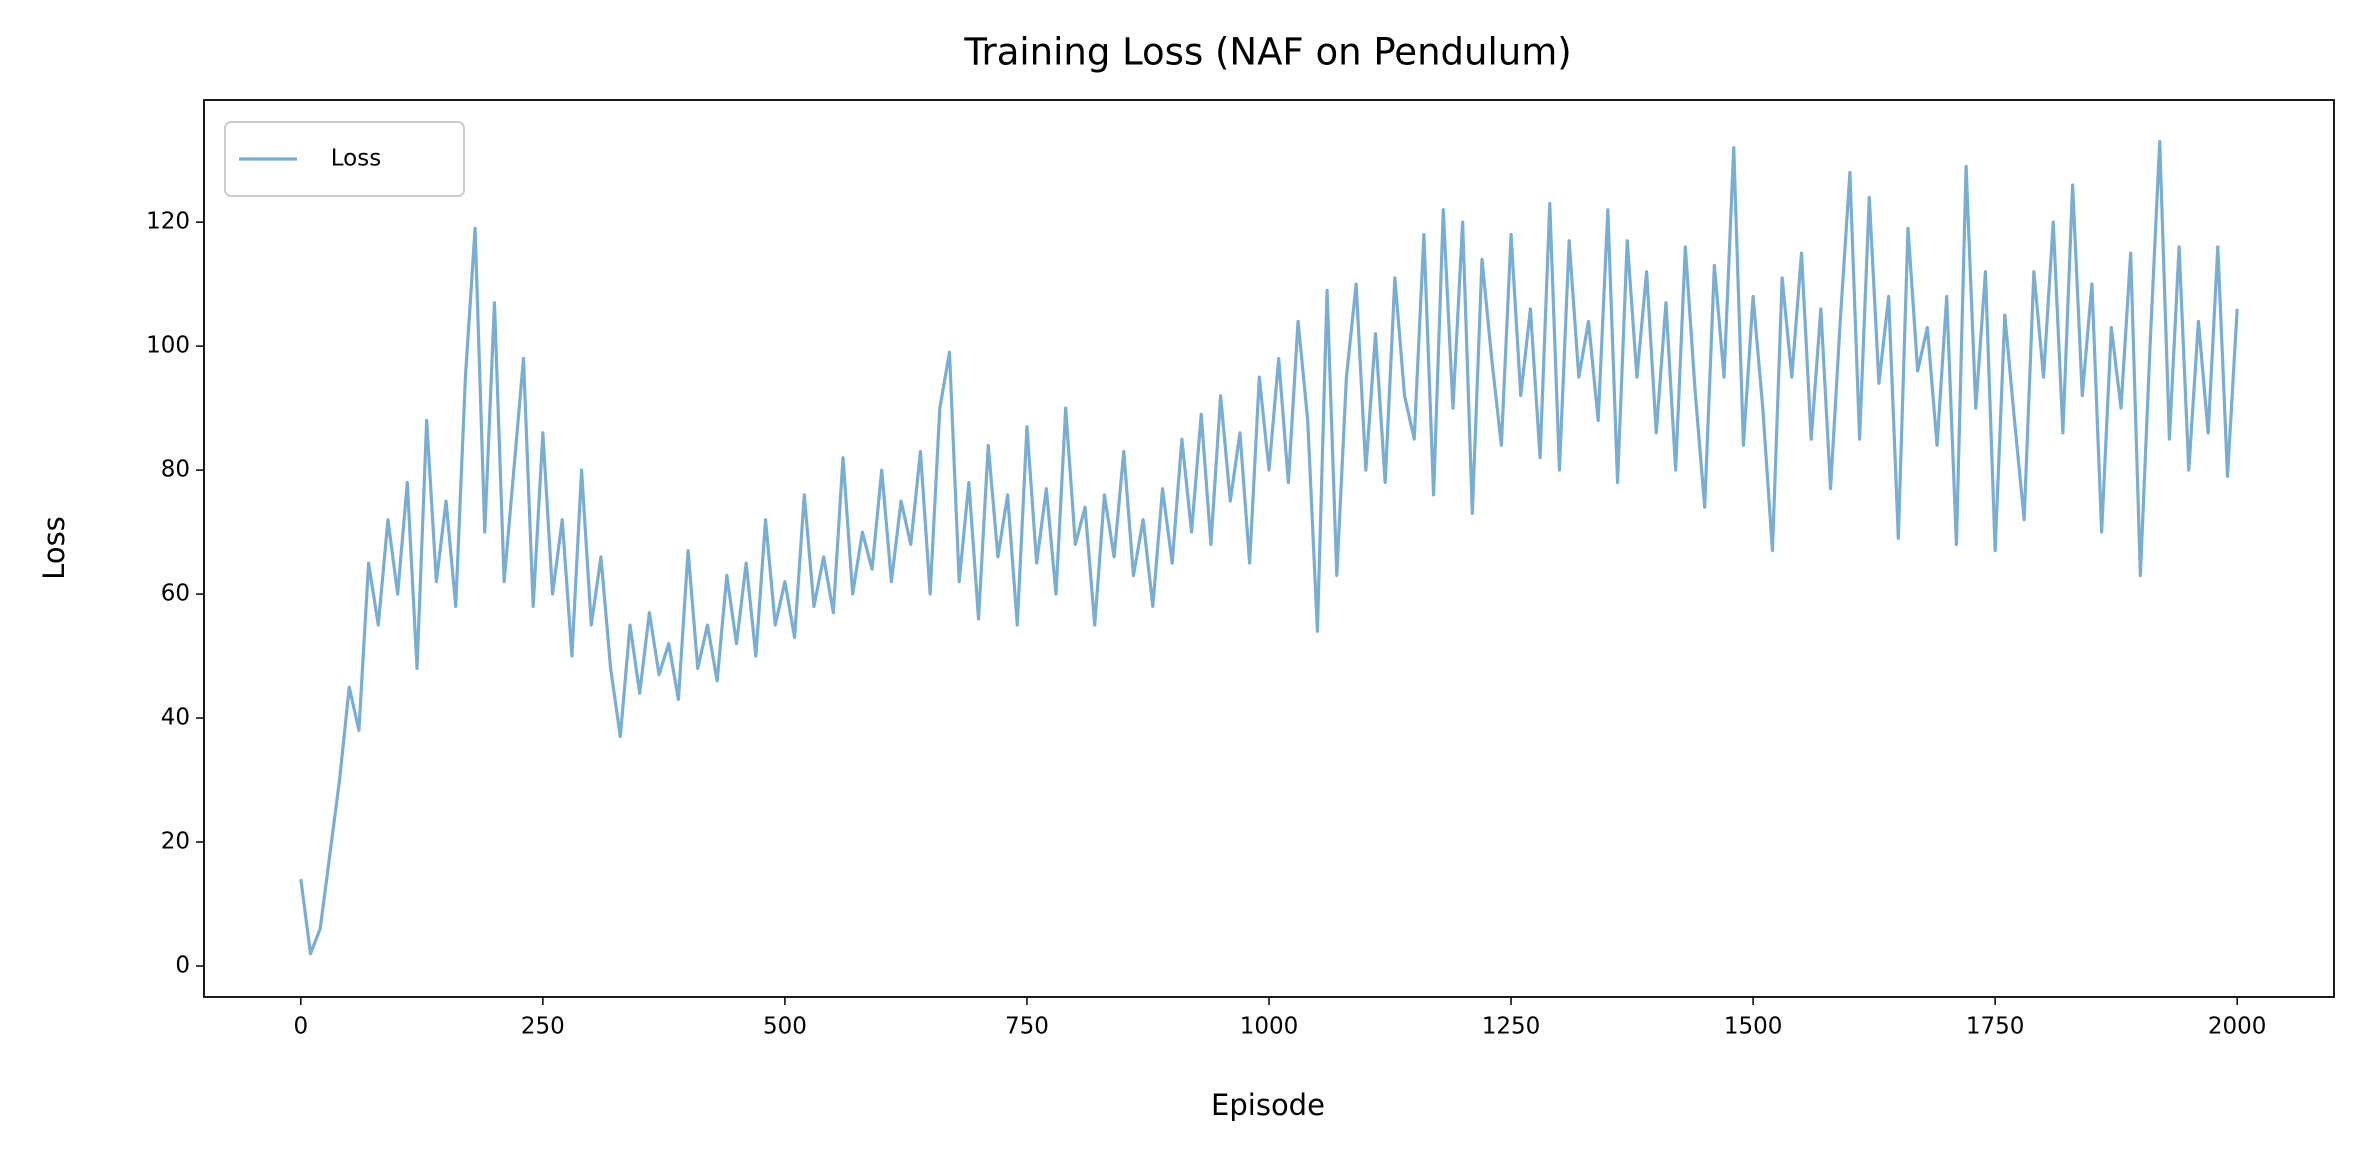 This screenshot has height=1164, width=2364. I want to click on x-tick-label: 1500, so click(1753, 1027).